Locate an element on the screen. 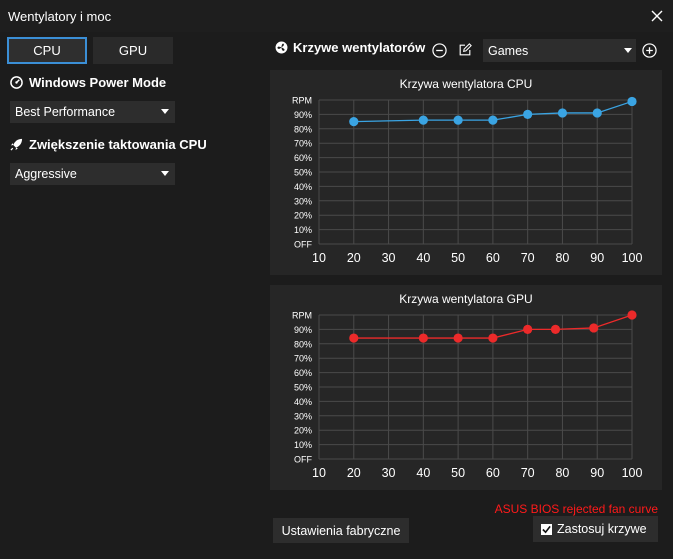 The image size is (673, 559). factory-defaults-button: Ustawienia fabryczne is located at coordinates (341, 530).